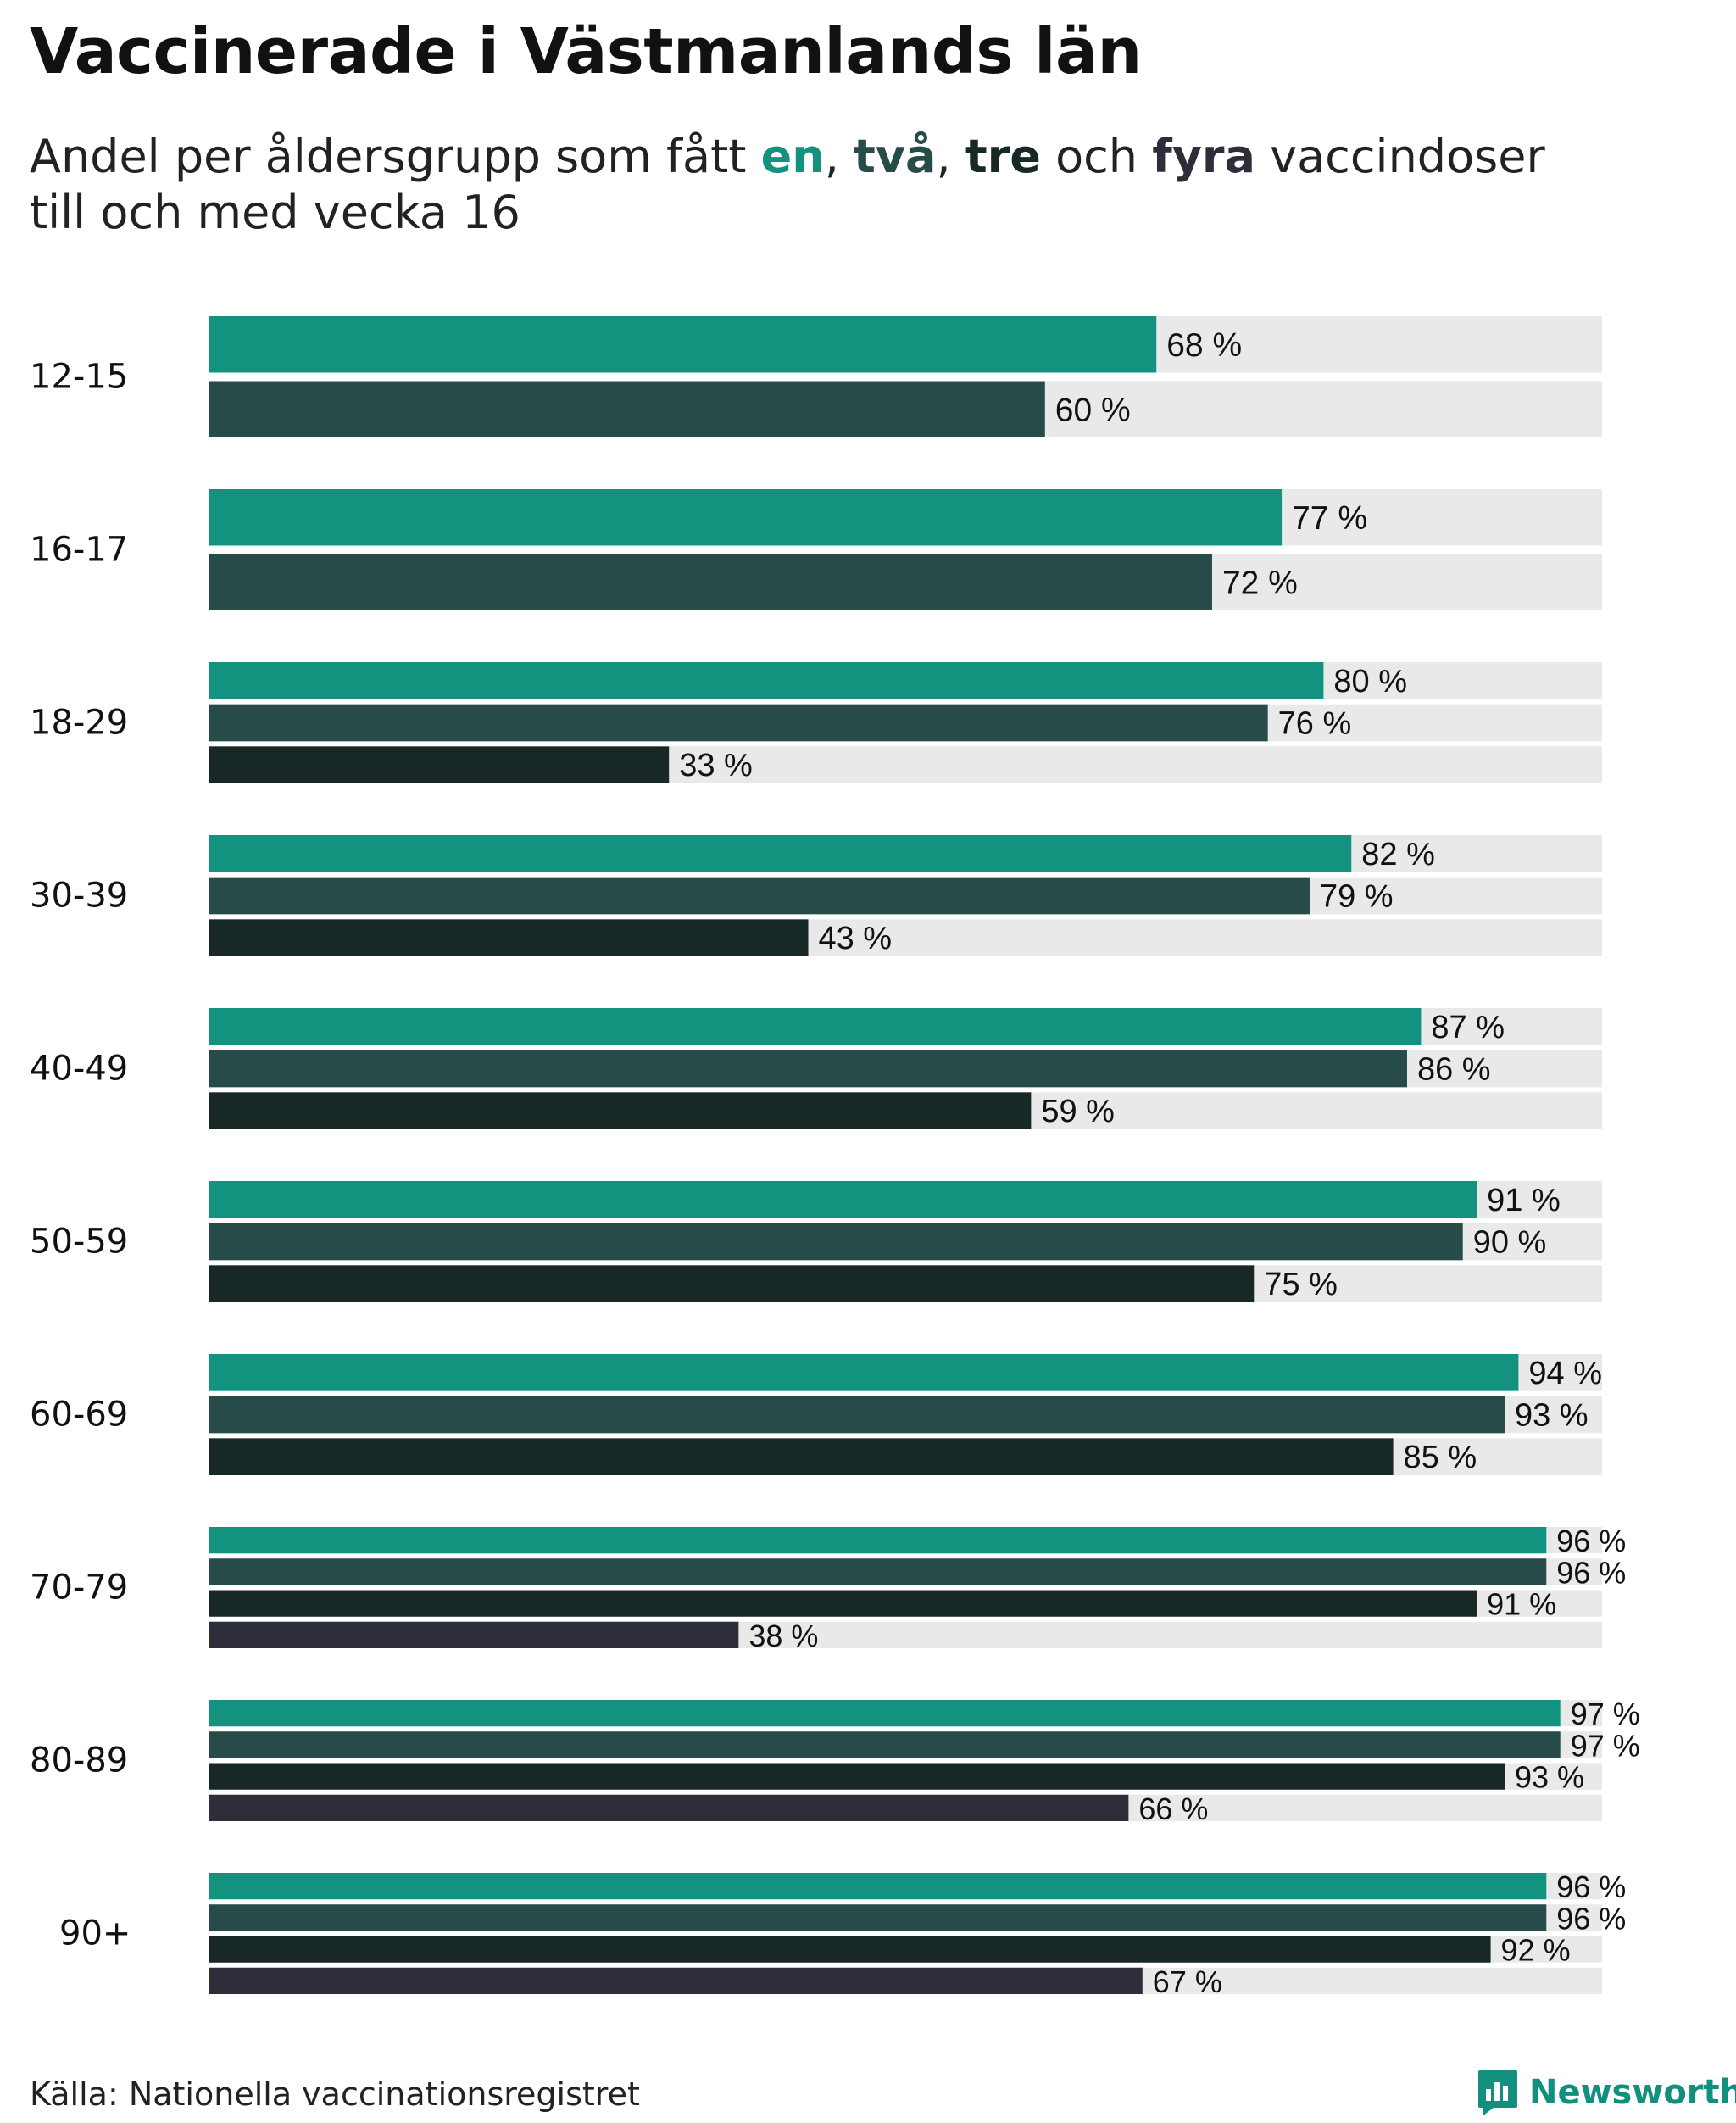 Image resolution: width=1736 pixels, height=2123 pixels. I want to click on bar-90+-dose-4, so click(676, 1981).